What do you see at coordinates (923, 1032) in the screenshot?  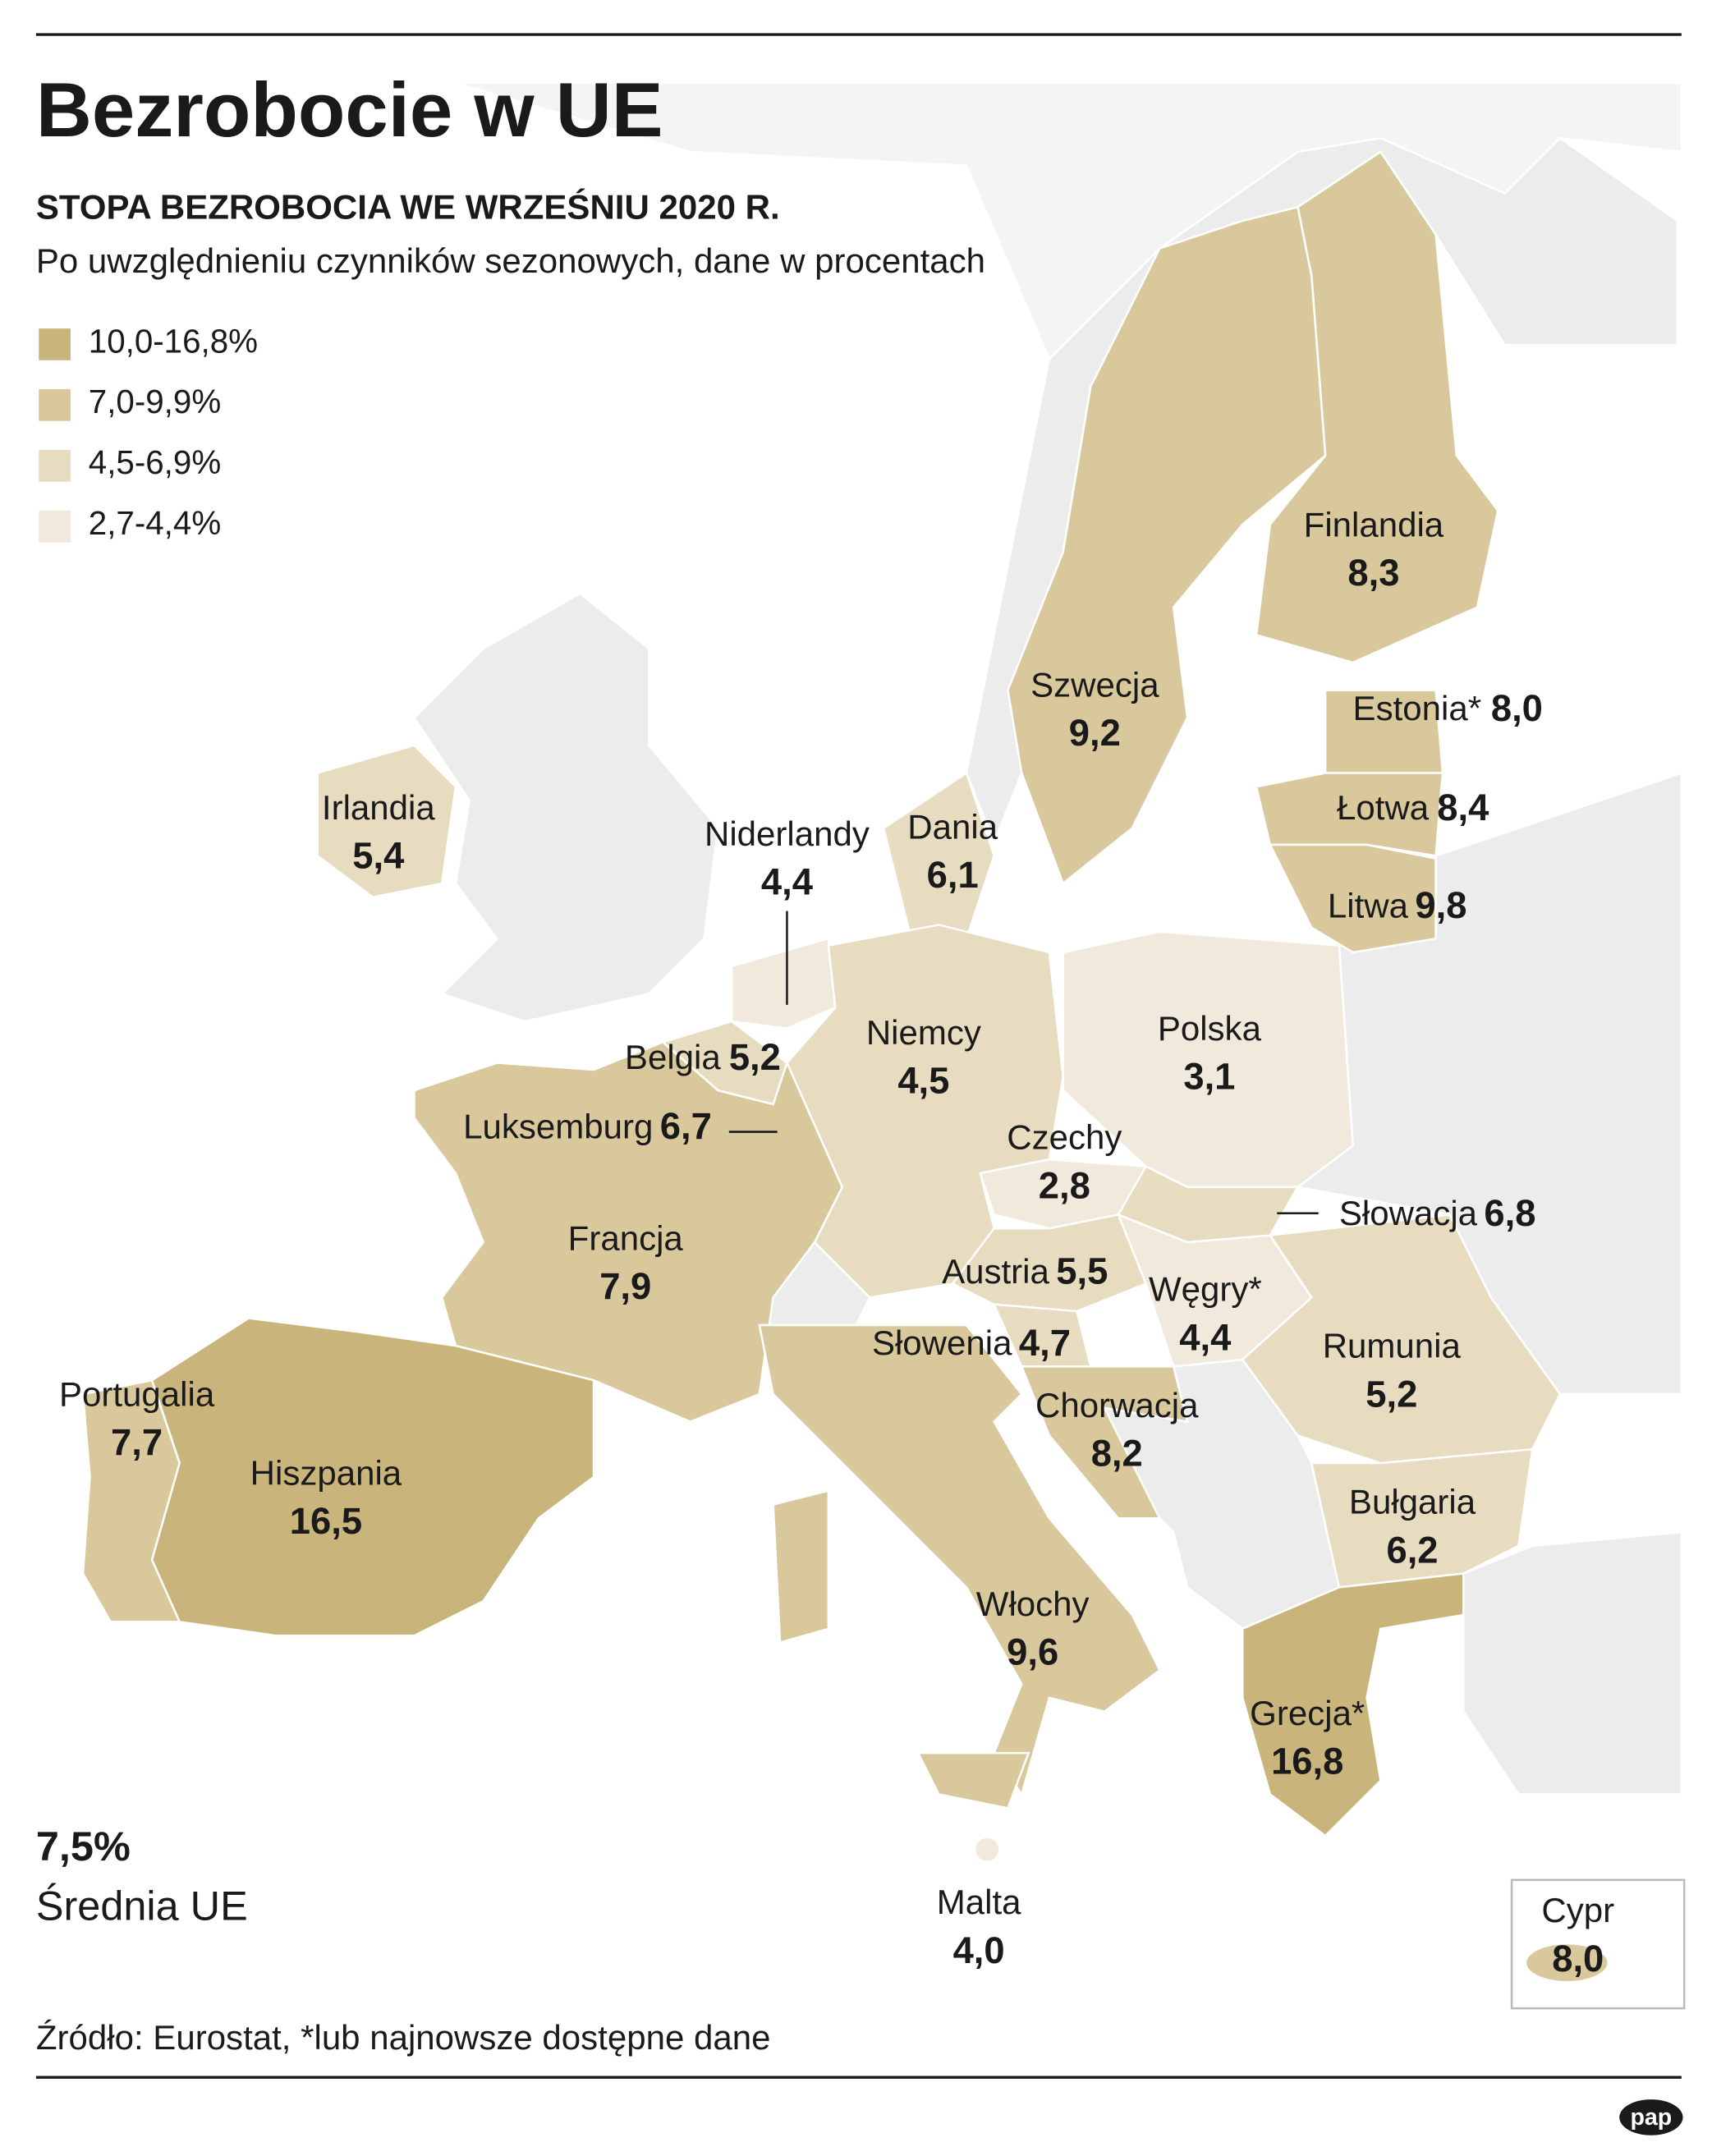 I see `country-name: Niemcy` at bounding box center [923, 1032].